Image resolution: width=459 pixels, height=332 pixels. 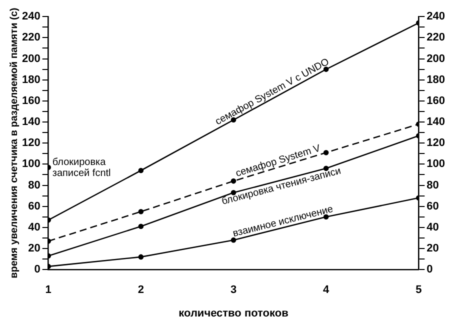 I want to click on x-tick-label: 2, so click(x=141, y=290).